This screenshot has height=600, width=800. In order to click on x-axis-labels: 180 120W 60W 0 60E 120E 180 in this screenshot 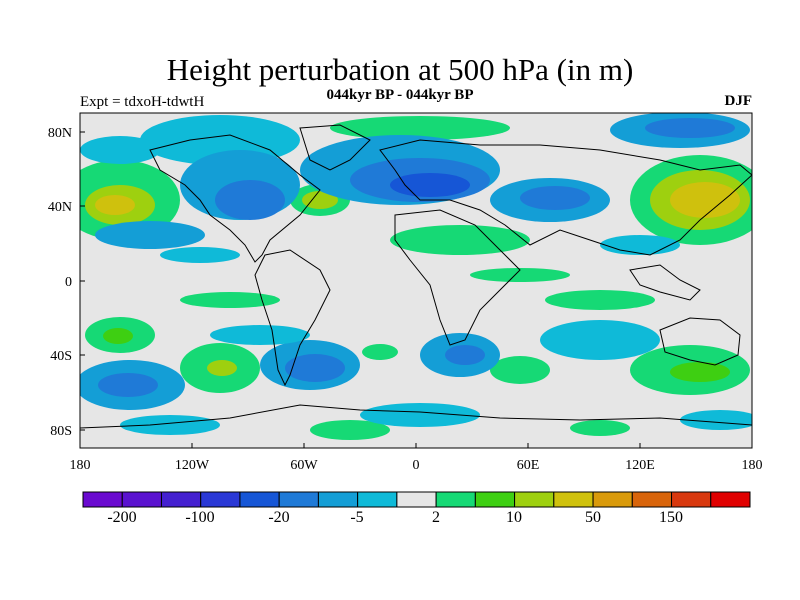, I will do `click(416, 465)`.